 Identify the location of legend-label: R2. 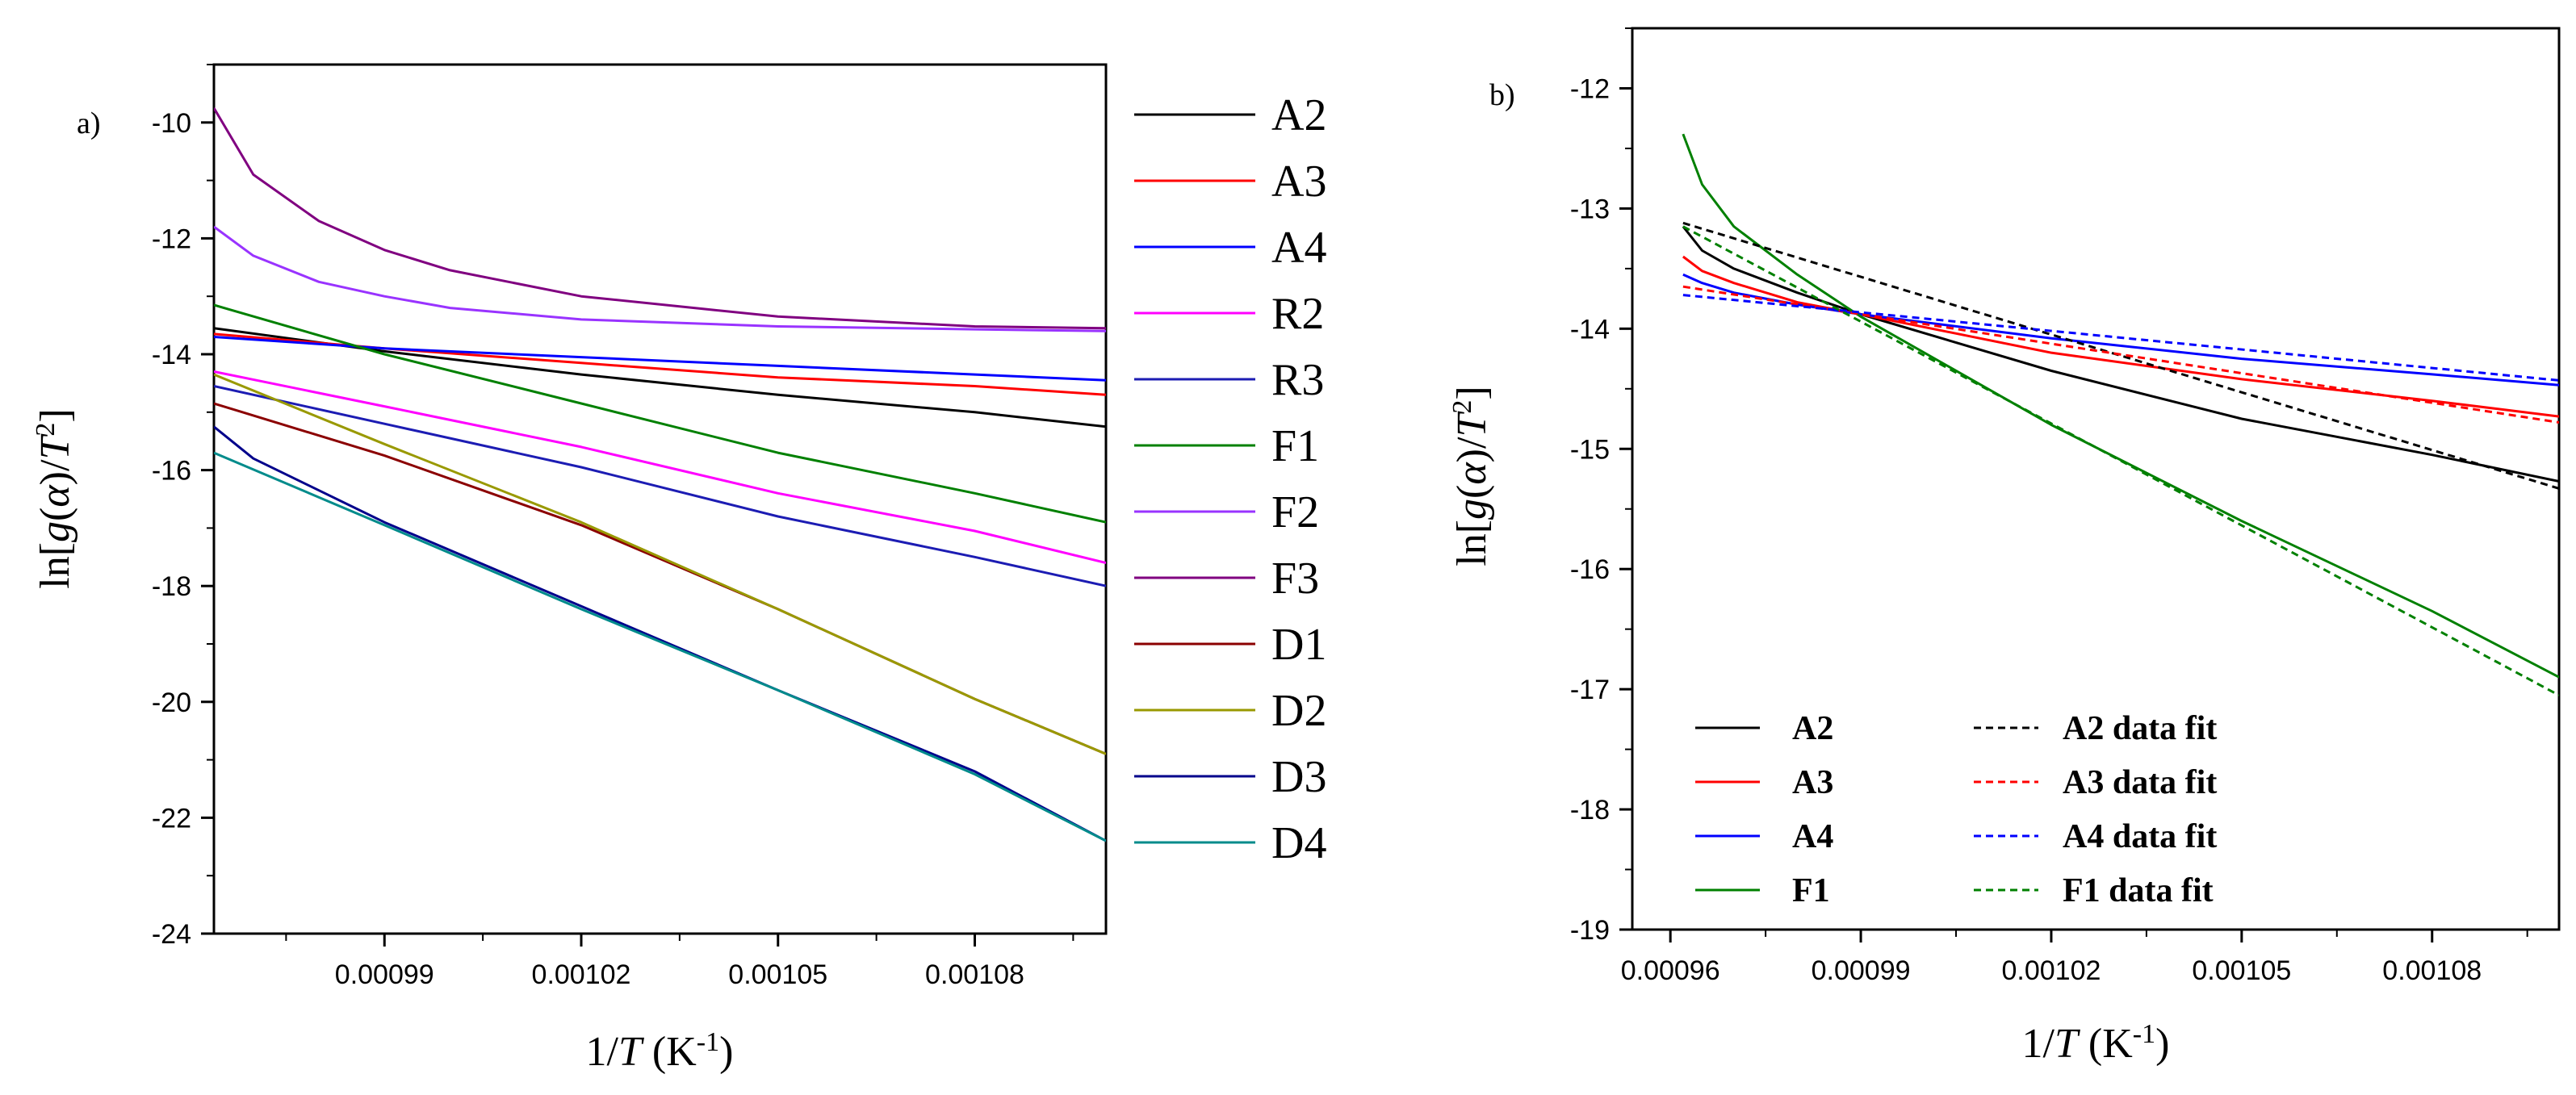
(1297, 314).